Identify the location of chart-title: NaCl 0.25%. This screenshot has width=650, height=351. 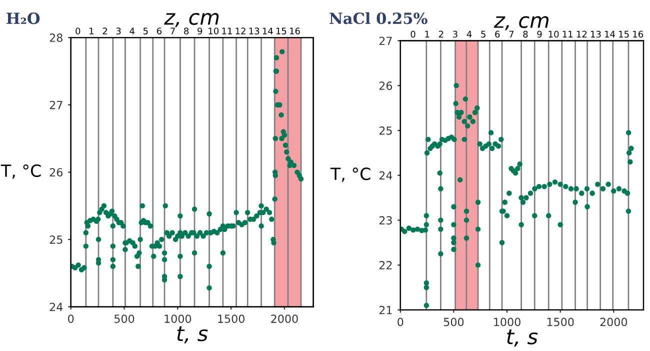
(379, 18).